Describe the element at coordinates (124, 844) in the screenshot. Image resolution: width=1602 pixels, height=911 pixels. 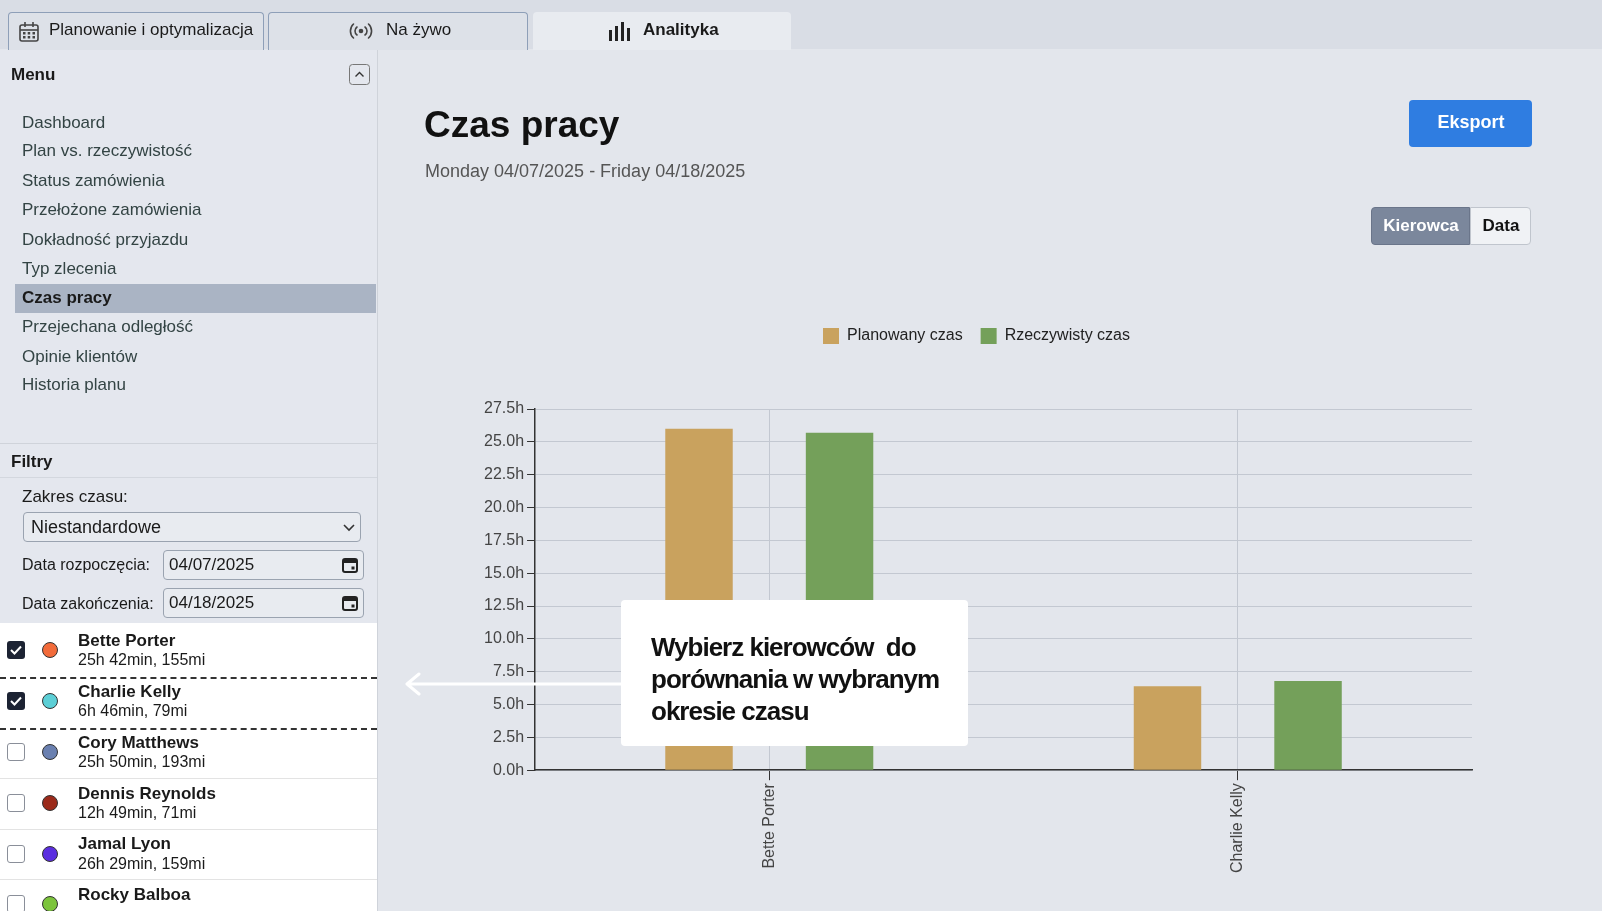
I see `text: Jamal Lyon` at that location.